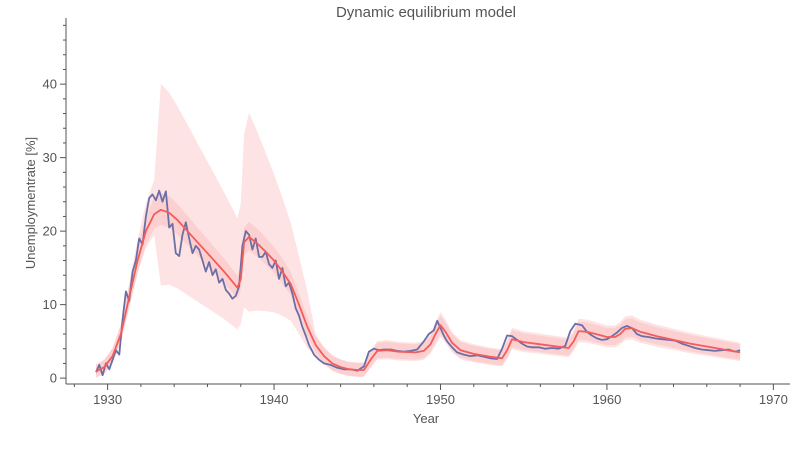  What do you see at coordinates (274, 399) in the screenshot?
I see `x-tick-label: 1940` at bounding box center [274, 399].